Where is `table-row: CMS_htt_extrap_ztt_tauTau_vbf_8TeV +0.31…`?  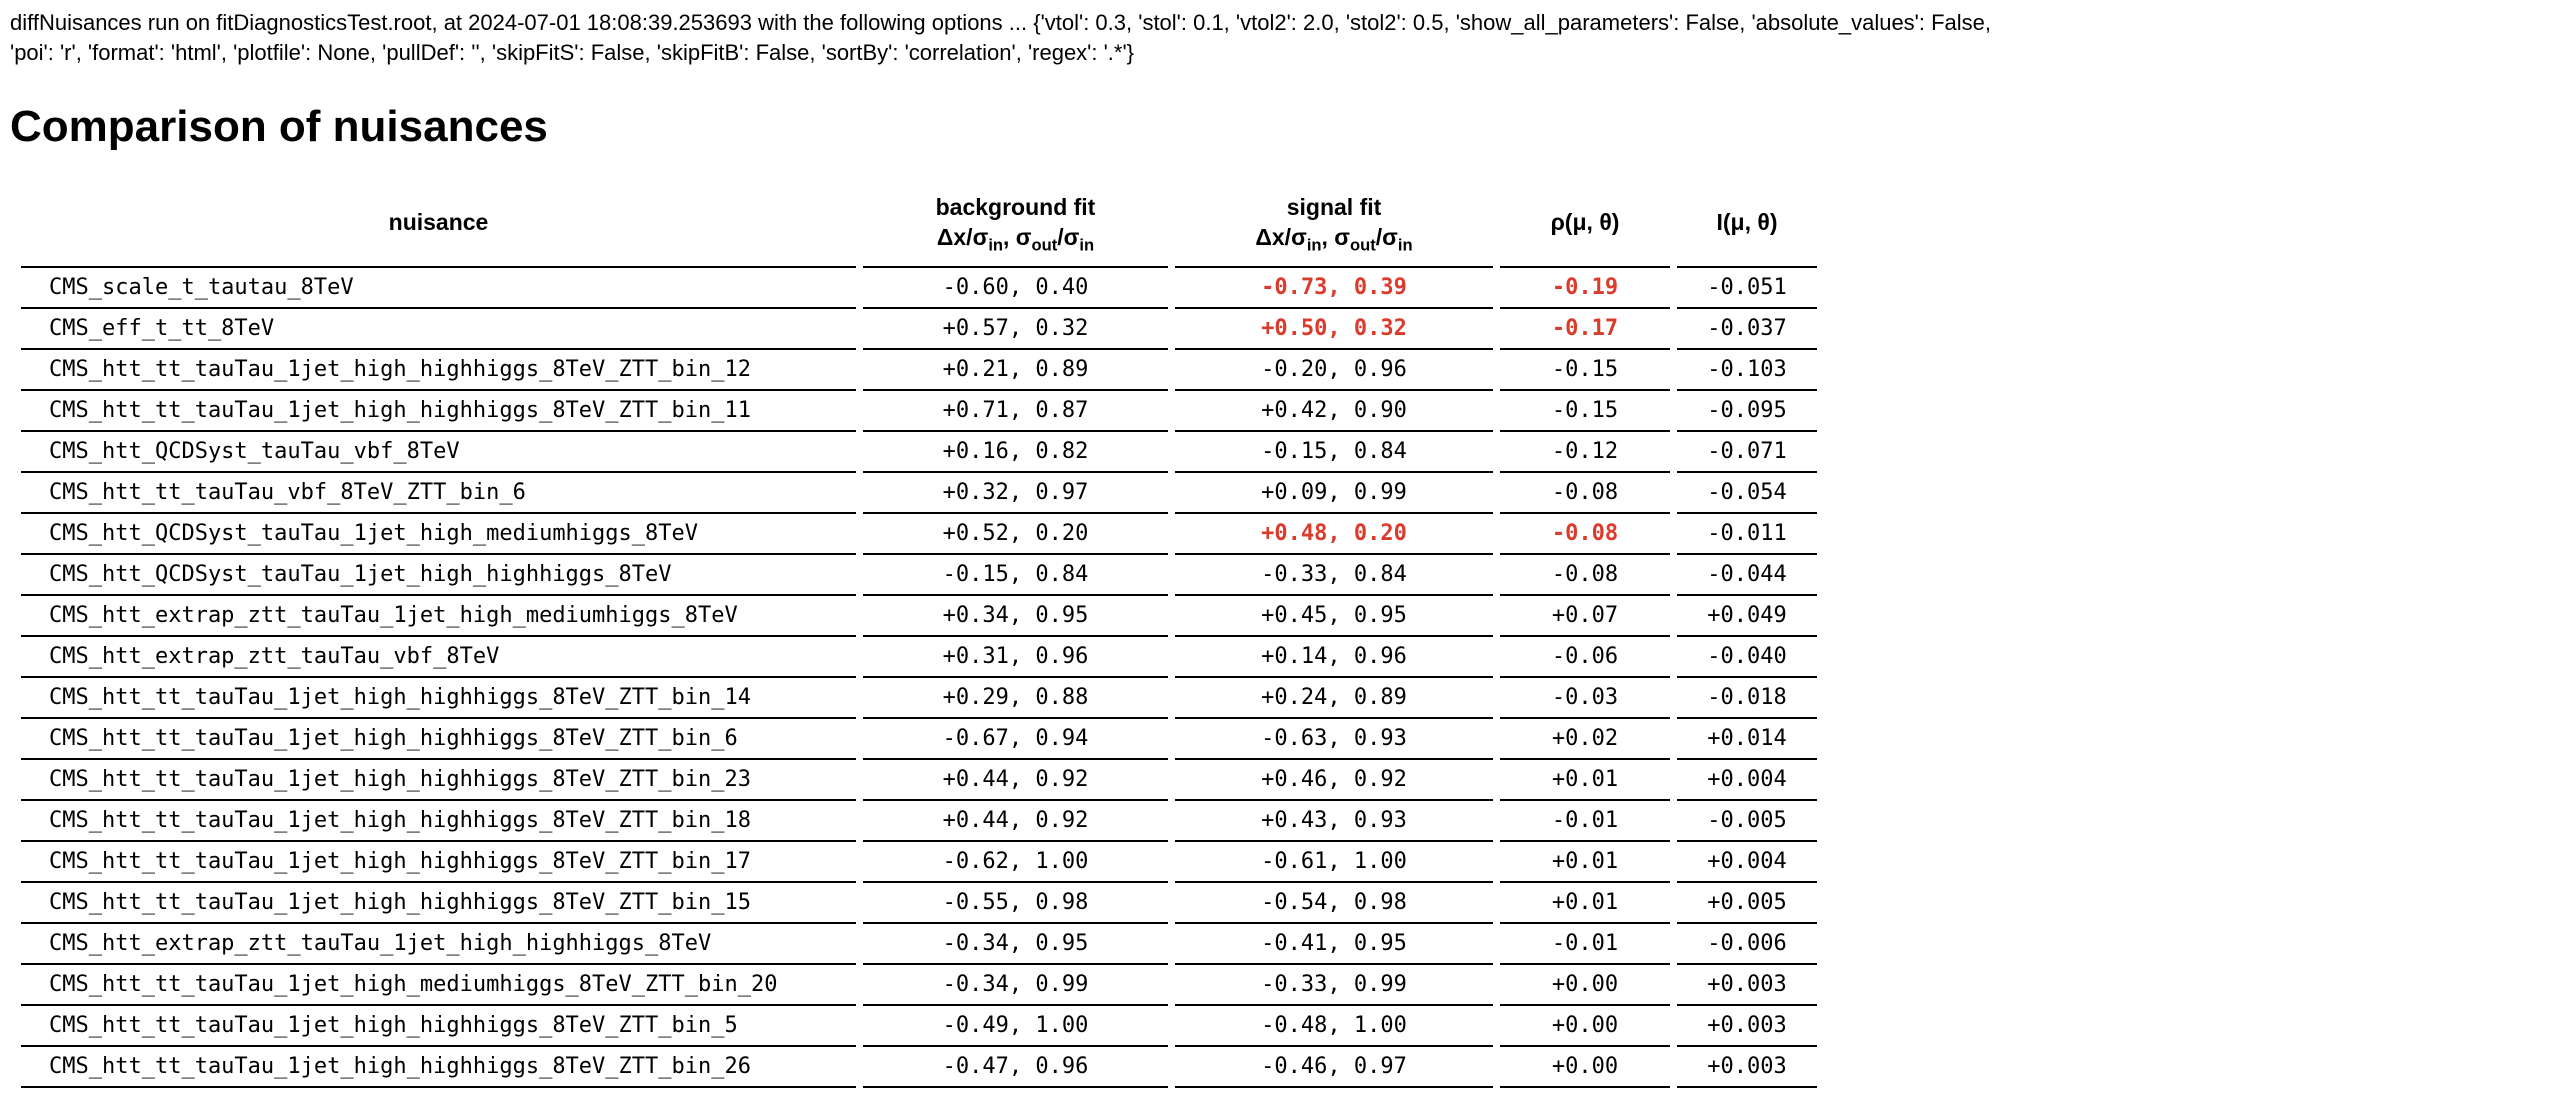 table-row: CMS_htt_extrap_ztt_tauTau_vbf_8TeV +0.31… is located at coordinates (919, 657).